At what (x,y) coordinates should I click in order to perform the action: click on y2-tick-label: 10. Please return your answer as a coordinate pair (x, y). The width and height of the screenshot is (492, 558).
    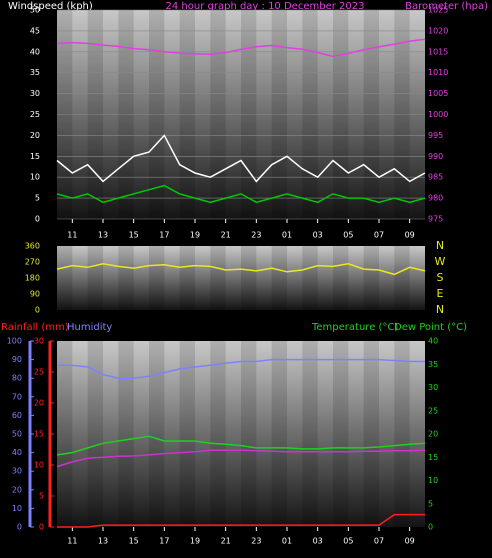
    Looking at the image, I should click on (433, 480).